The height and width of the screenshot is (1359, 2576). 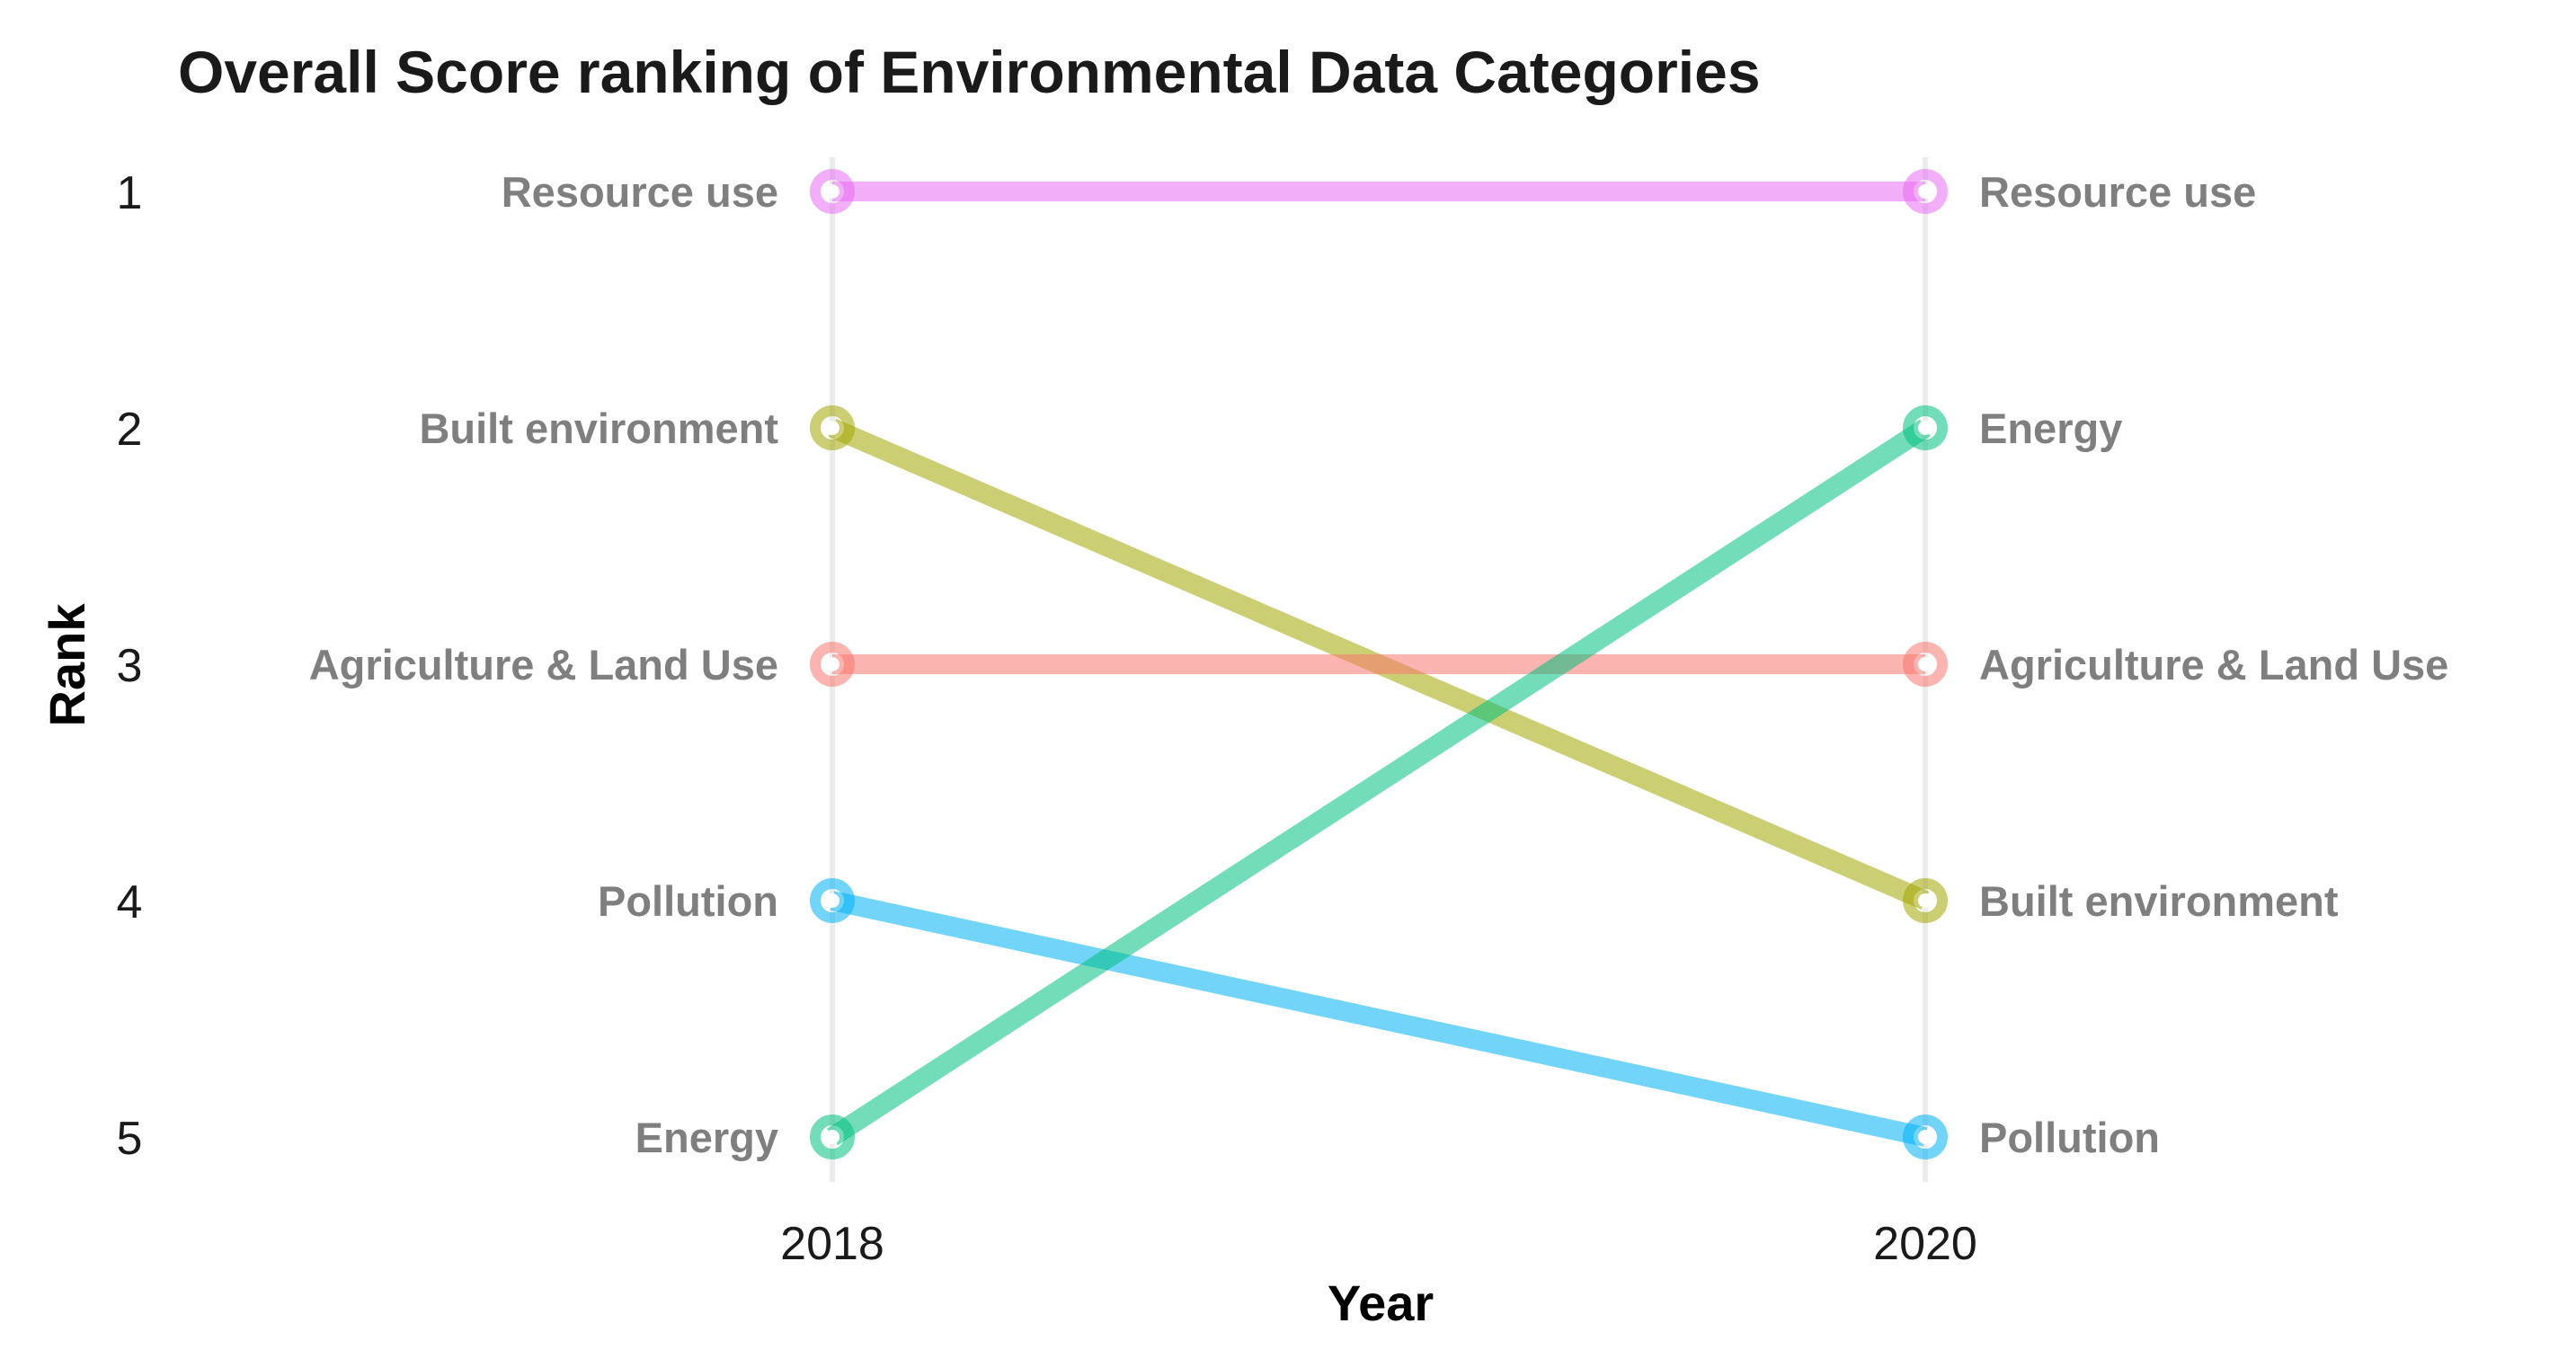 What do you see at coordinates (706, 1137) in the screenshot?
I see `label-left-energy: Energy` at bounding box center [706, 1137].